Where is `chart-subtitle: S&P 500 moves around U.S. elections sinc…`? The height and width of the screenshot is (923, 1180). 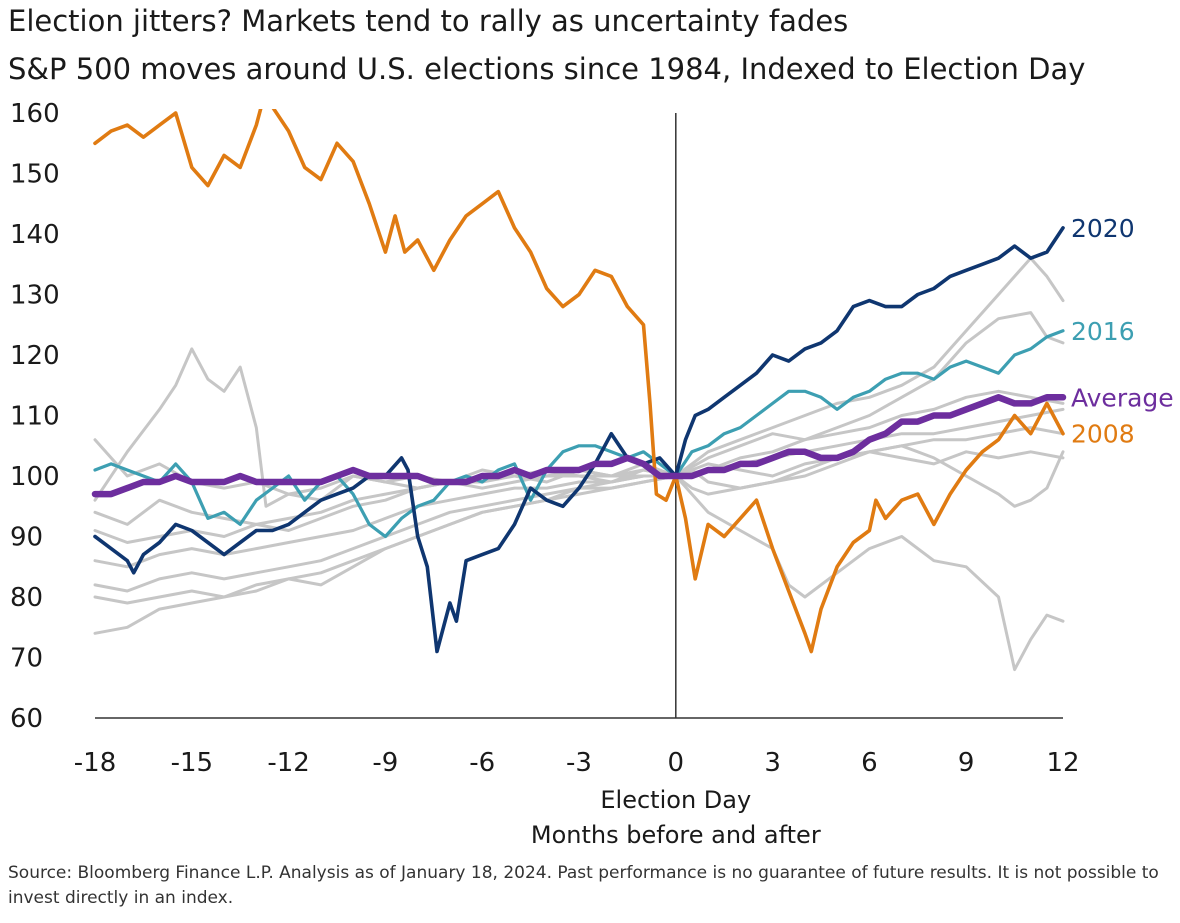
chart-subtitle: S&P 500 moves around U.S. elections sinc… is located at coordinates (547, 69).